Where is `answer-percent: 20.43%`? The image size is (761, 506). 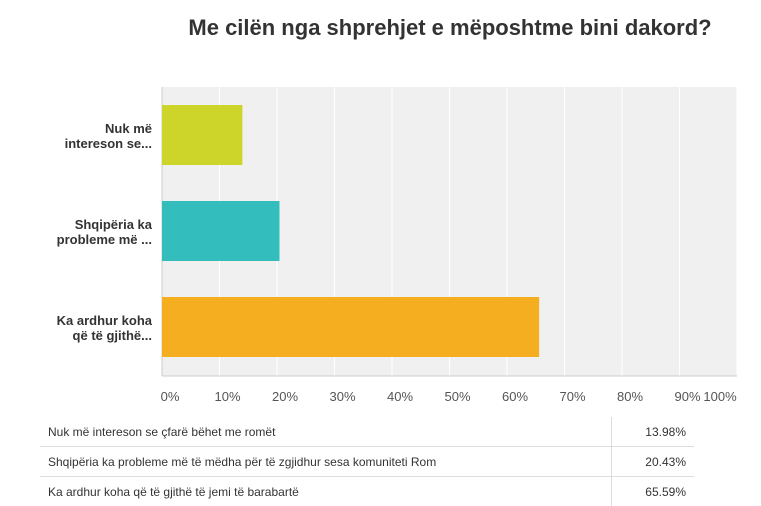 answer-percent: 20.43% is located at coordinates (652, 461).